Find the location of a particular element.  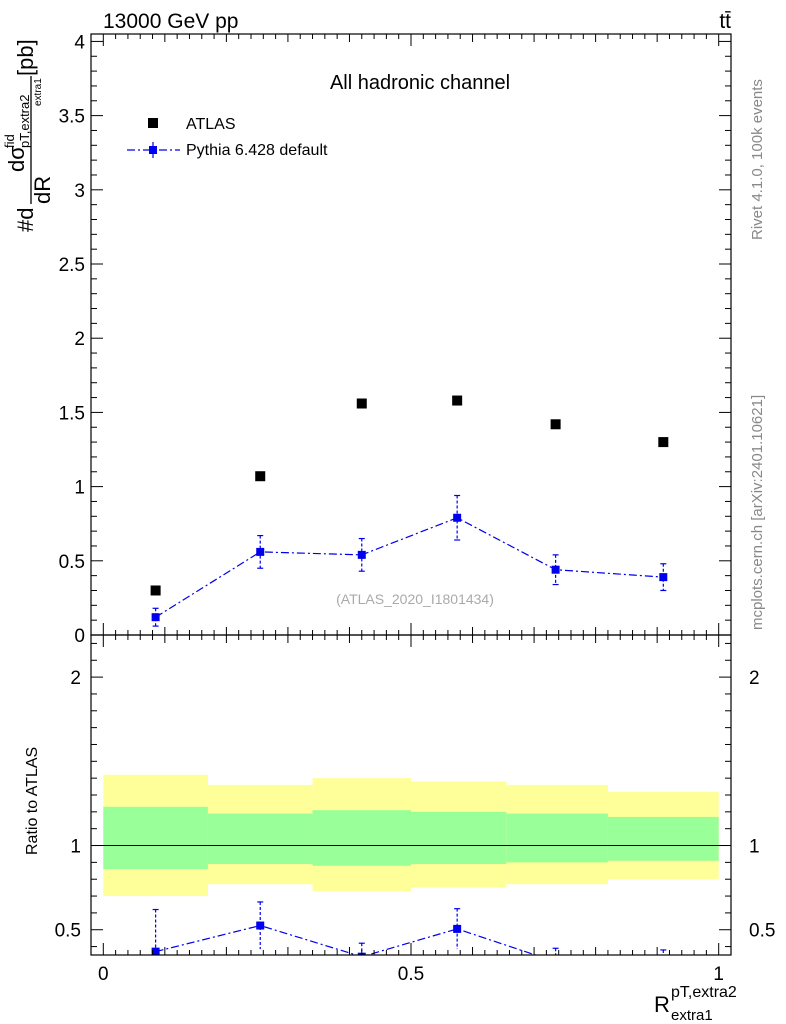

ylabel-units: [pb] is located at coordinates (25, 57).